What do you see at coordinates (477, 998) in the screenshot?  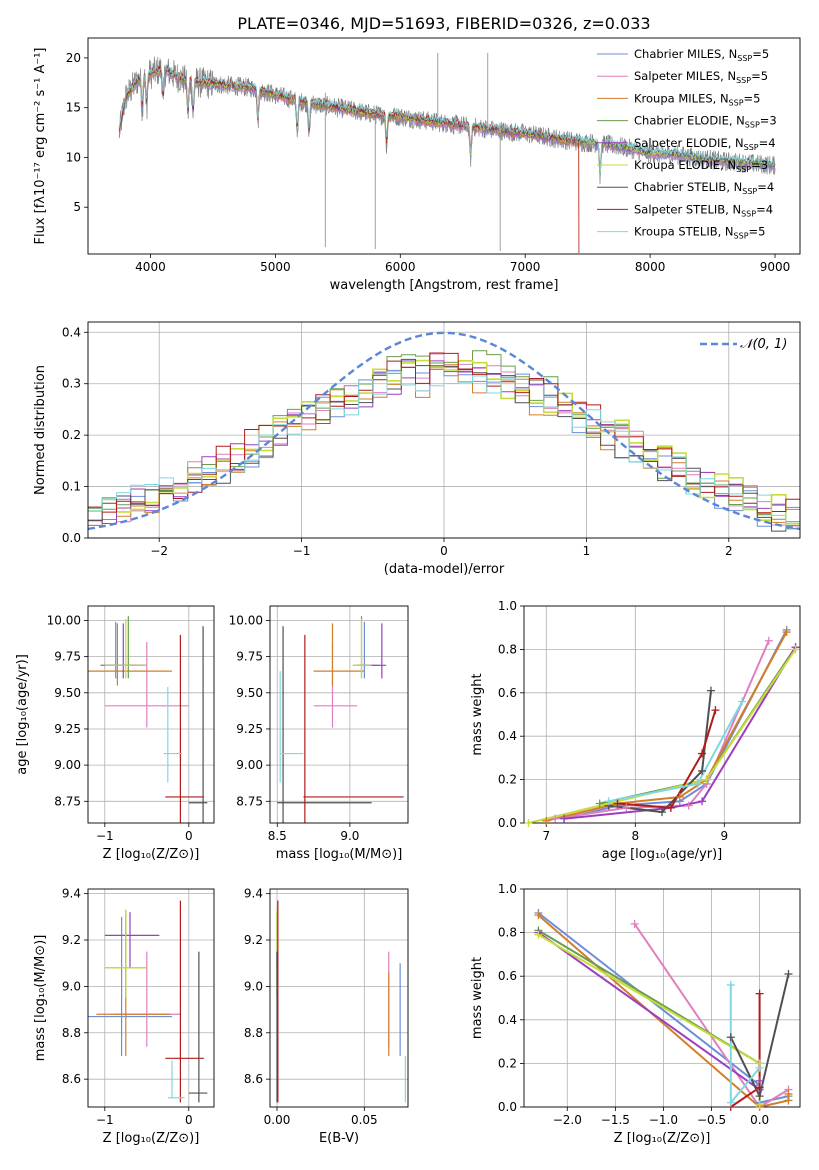 I see `y-axis-label: mass weight` at bounding box center [477, 998].